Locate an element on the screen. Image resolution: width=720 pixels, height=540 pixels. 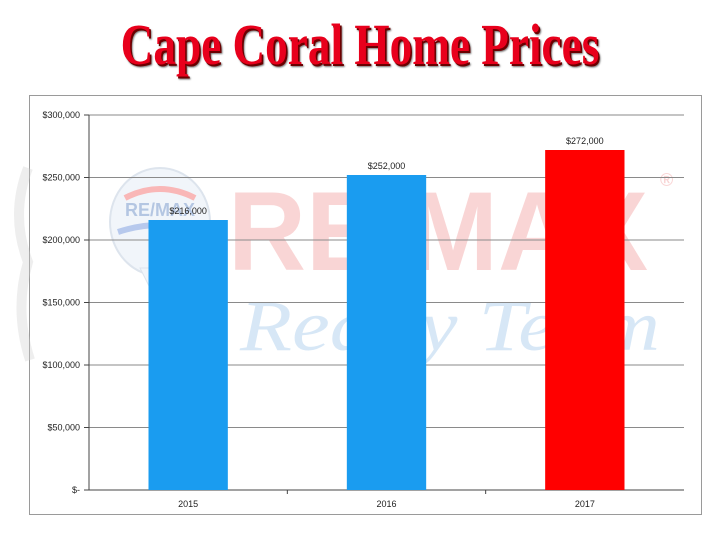
data-label-2015: $216,000 is located at coordinates (188, 211).